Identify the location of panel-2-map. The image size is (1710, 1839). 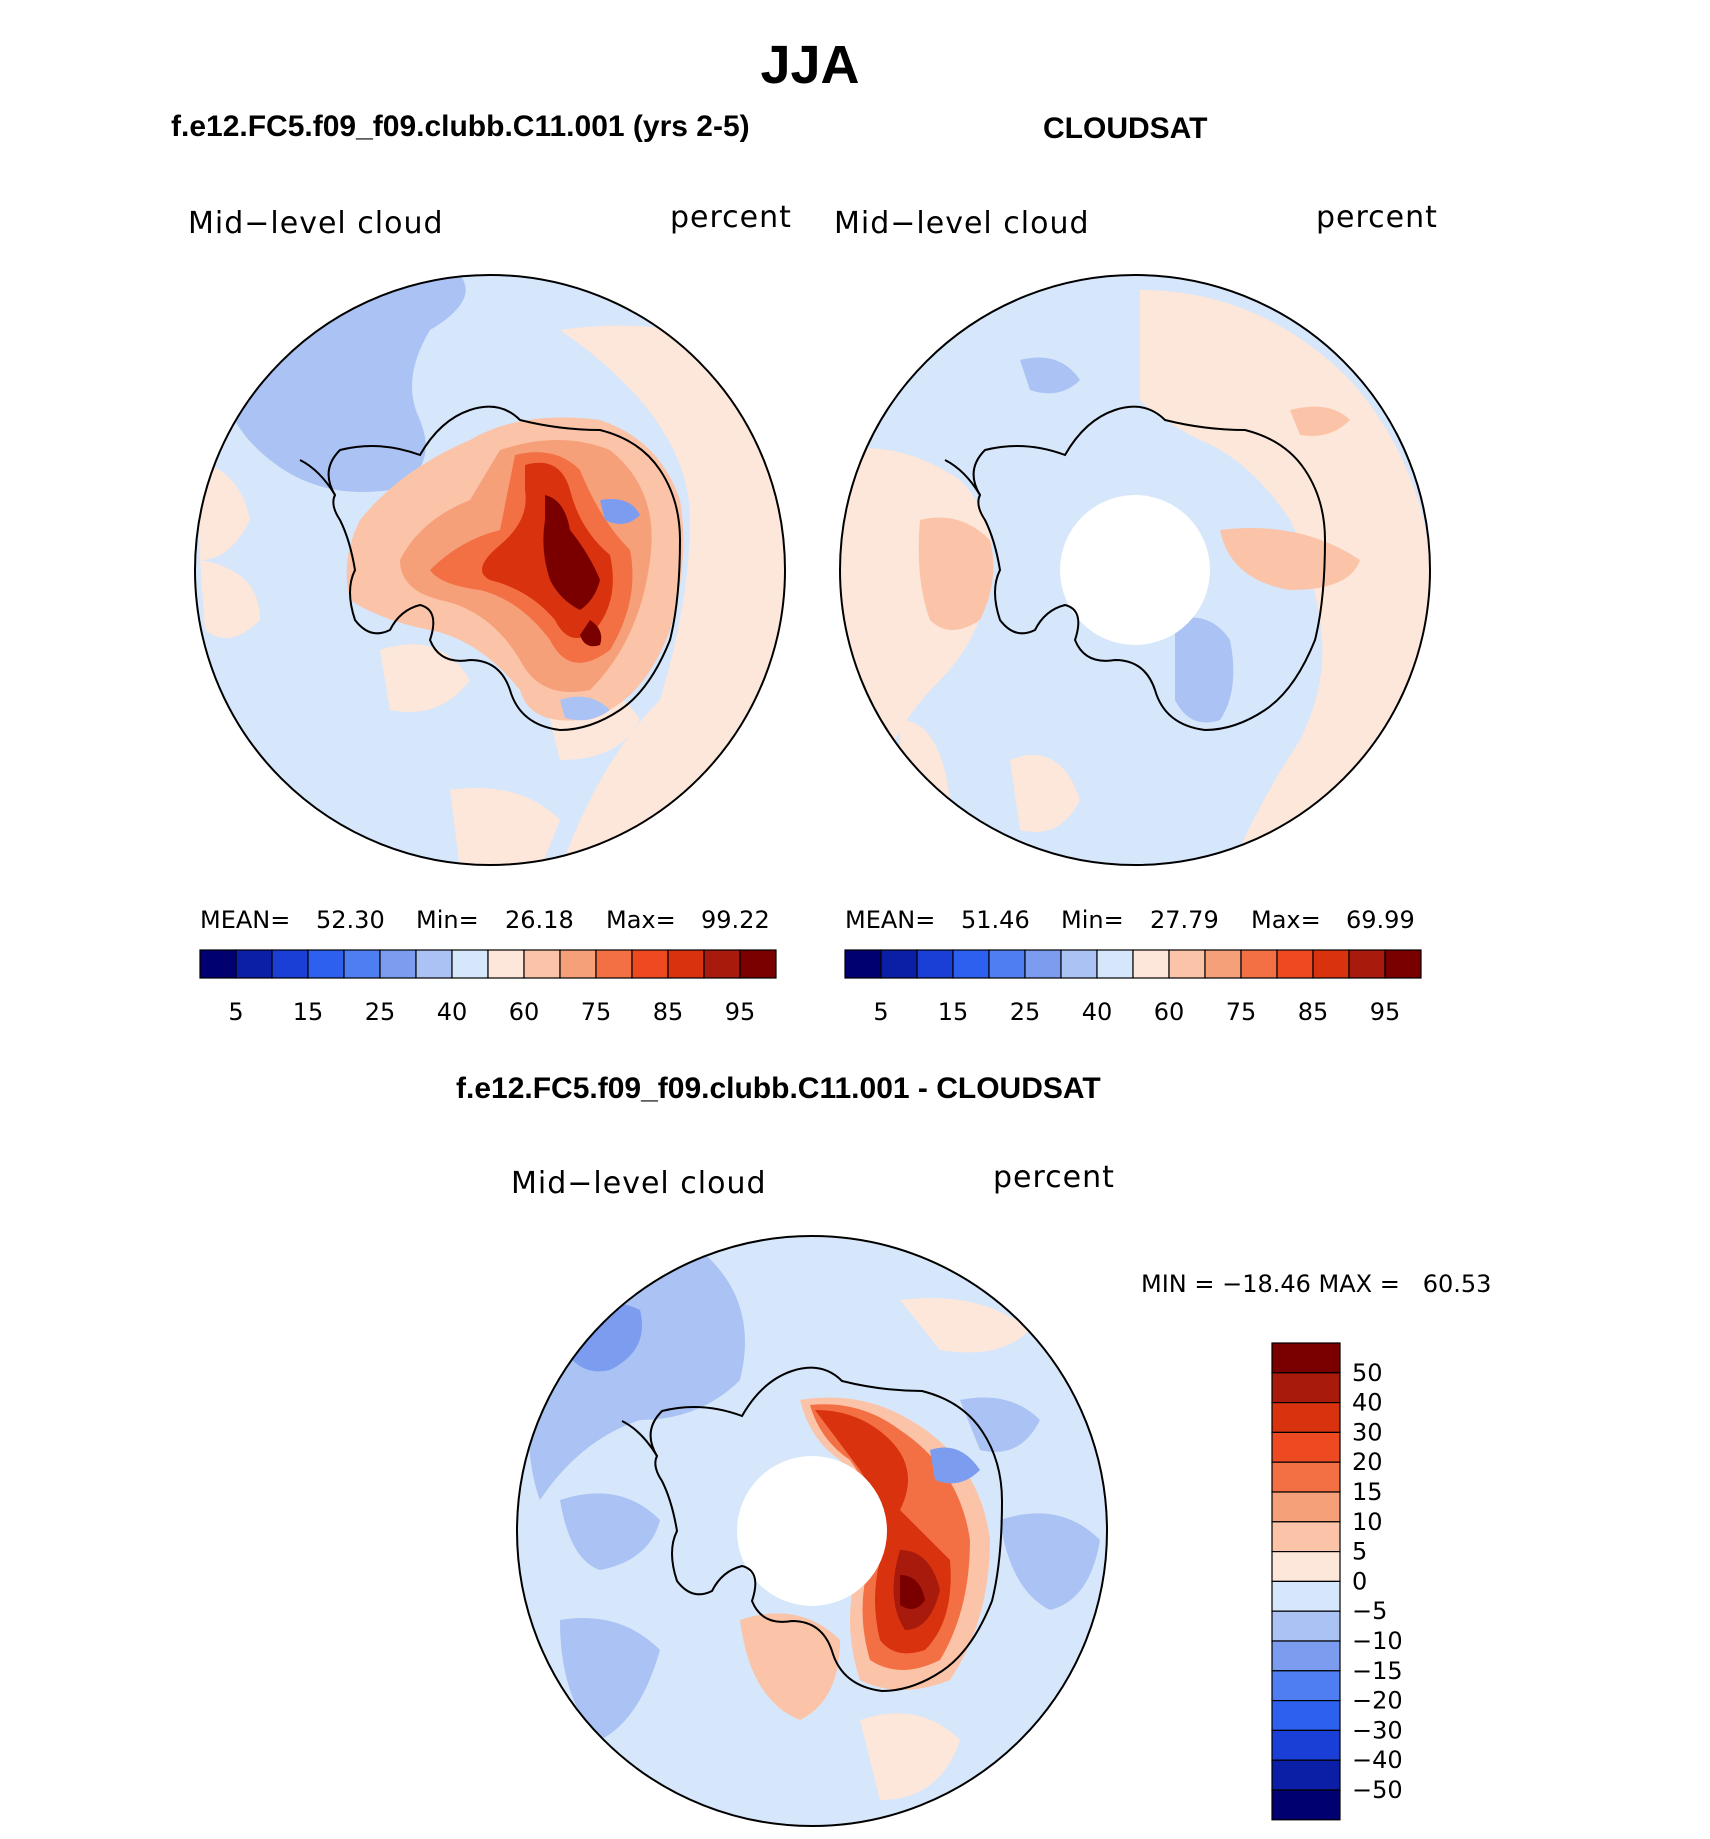
(1135, 570).